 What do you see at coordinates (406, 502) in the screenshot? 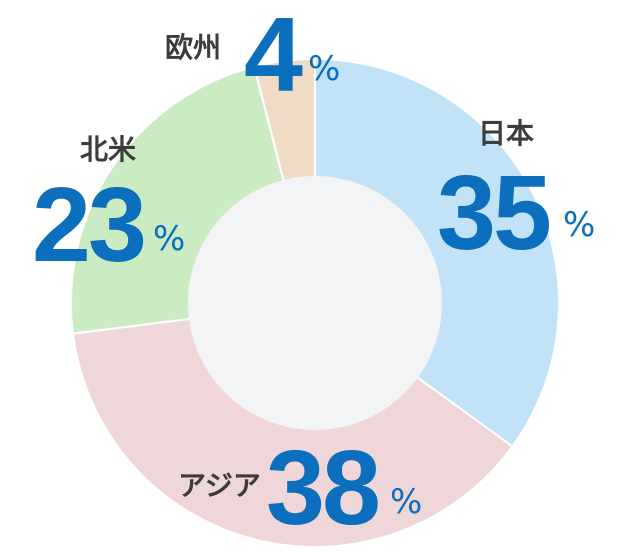
I see `label-asia-unit: %` at bounding box center [406, 502].